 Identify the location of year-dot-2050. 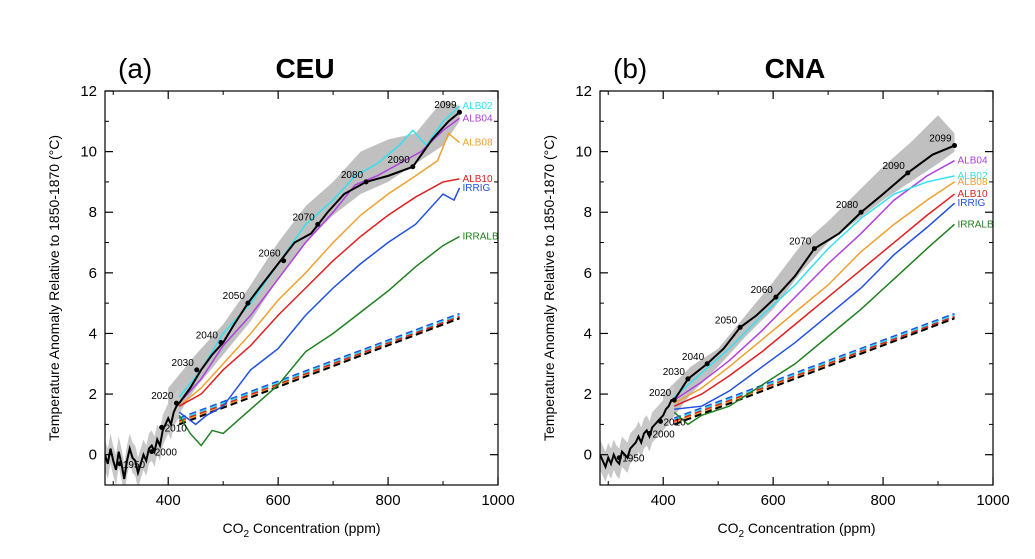
(740, 327).